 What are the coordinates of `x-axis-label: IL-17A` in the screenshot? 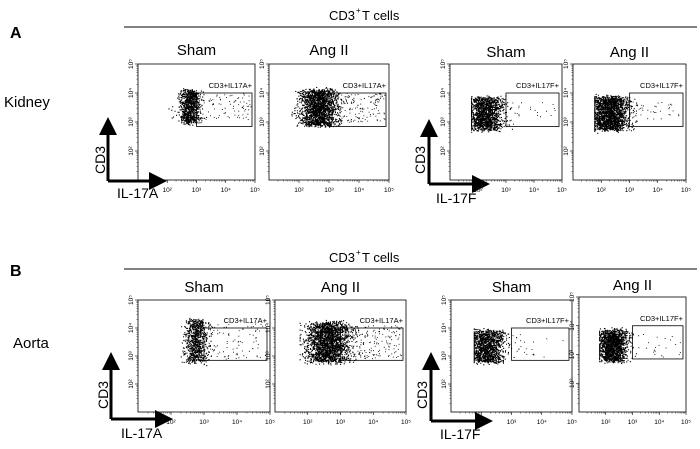 It's located at (138, 193).